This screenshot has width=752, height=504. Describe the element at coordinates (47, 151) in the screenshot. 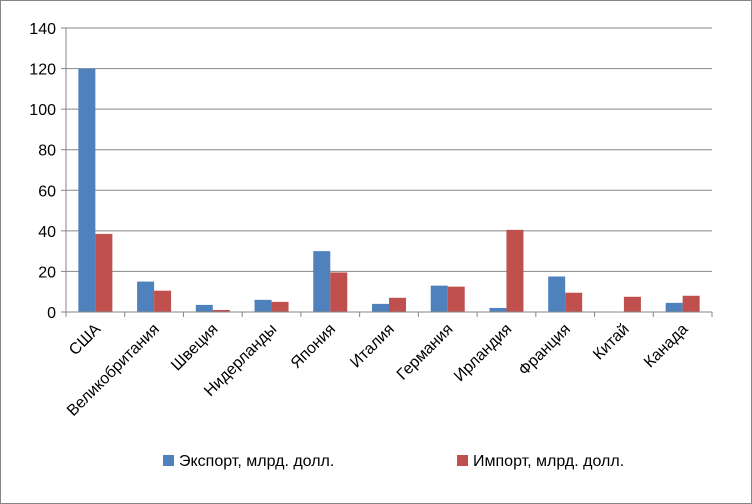

I see `y-tick-label: 80` at that location.